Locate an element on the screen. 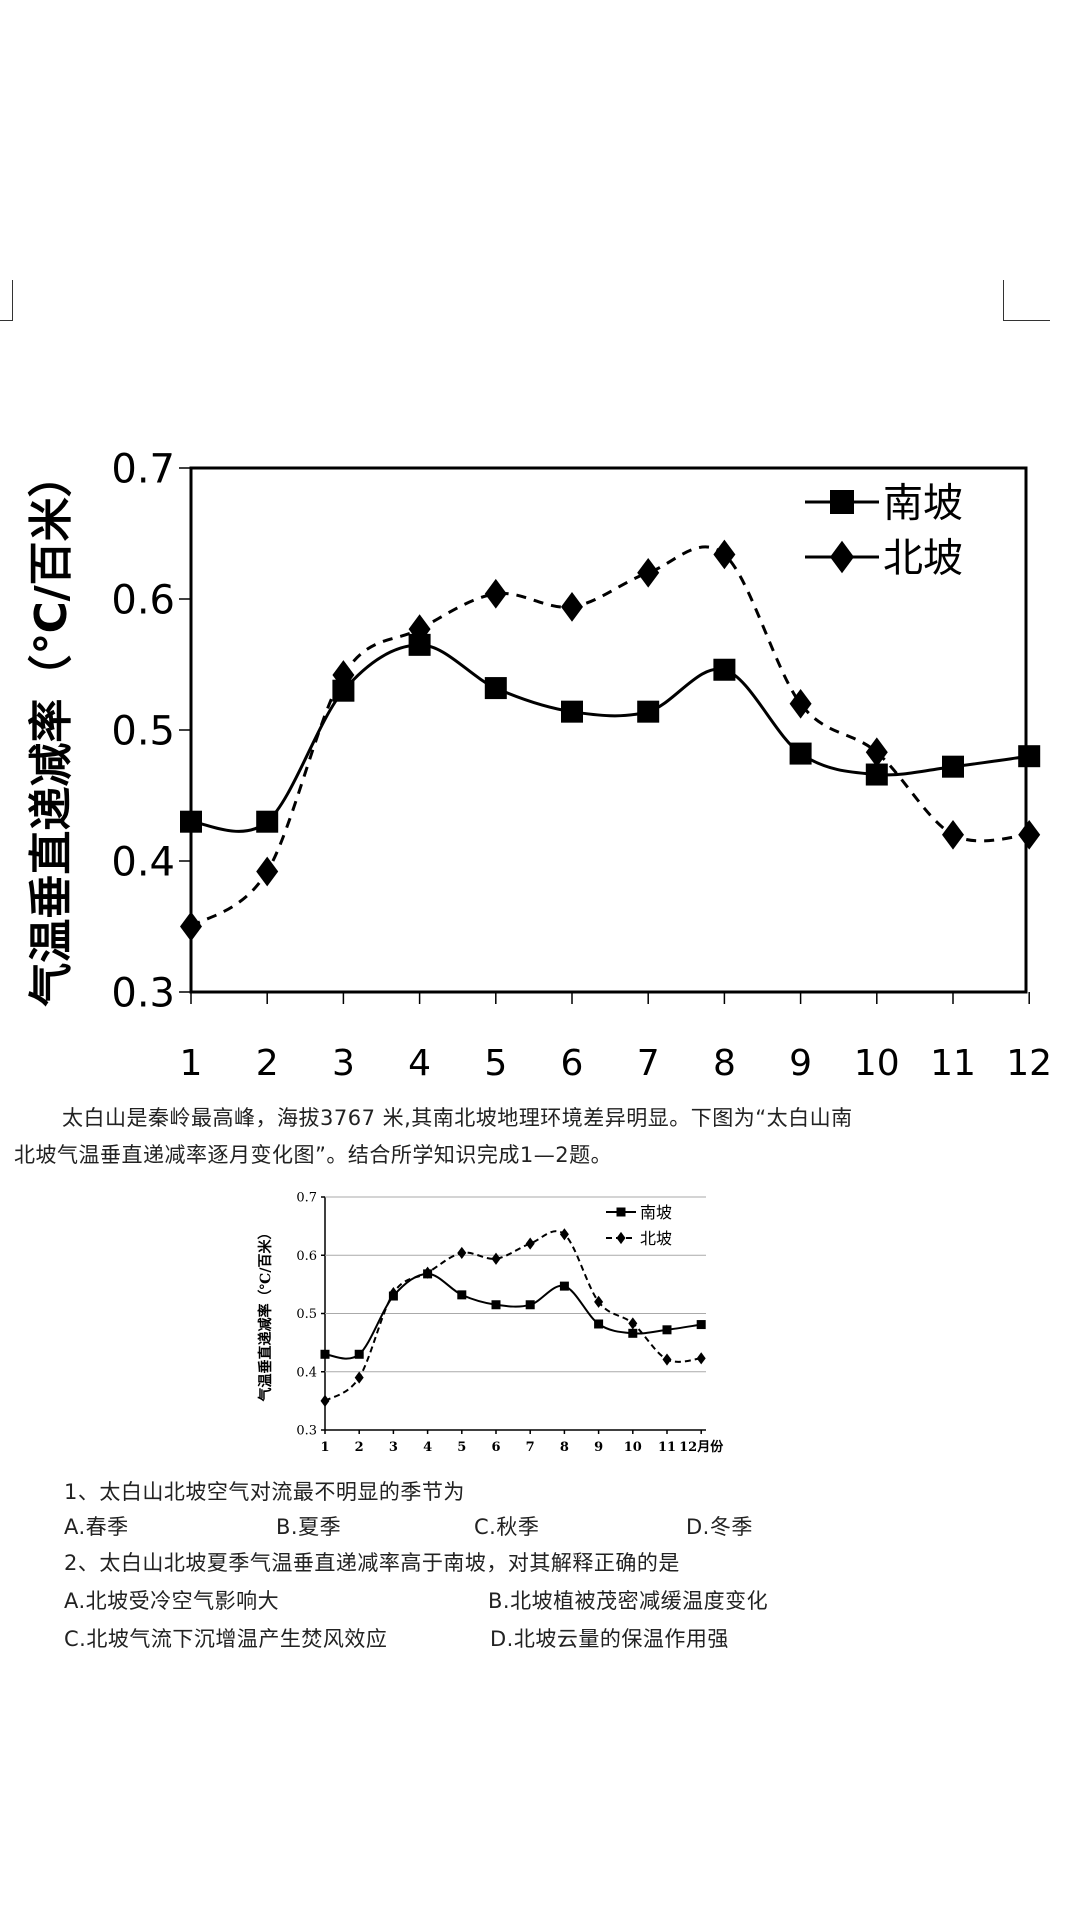 This screenshot has height=1920, width=1080. question-1-option-d: D.冬季 is located at coordinates (719, 1527).